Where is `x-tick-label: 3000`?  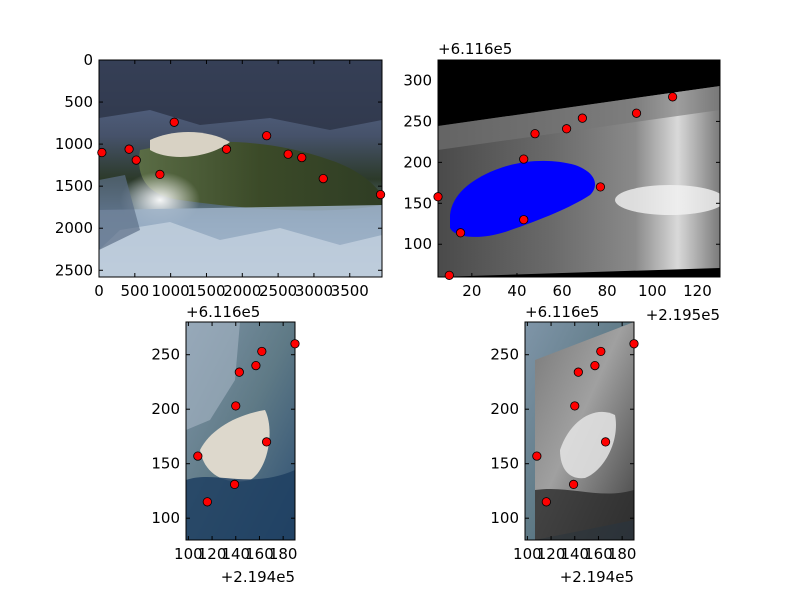
x-tick-label: 3000 is located at coordinates (314, 291).